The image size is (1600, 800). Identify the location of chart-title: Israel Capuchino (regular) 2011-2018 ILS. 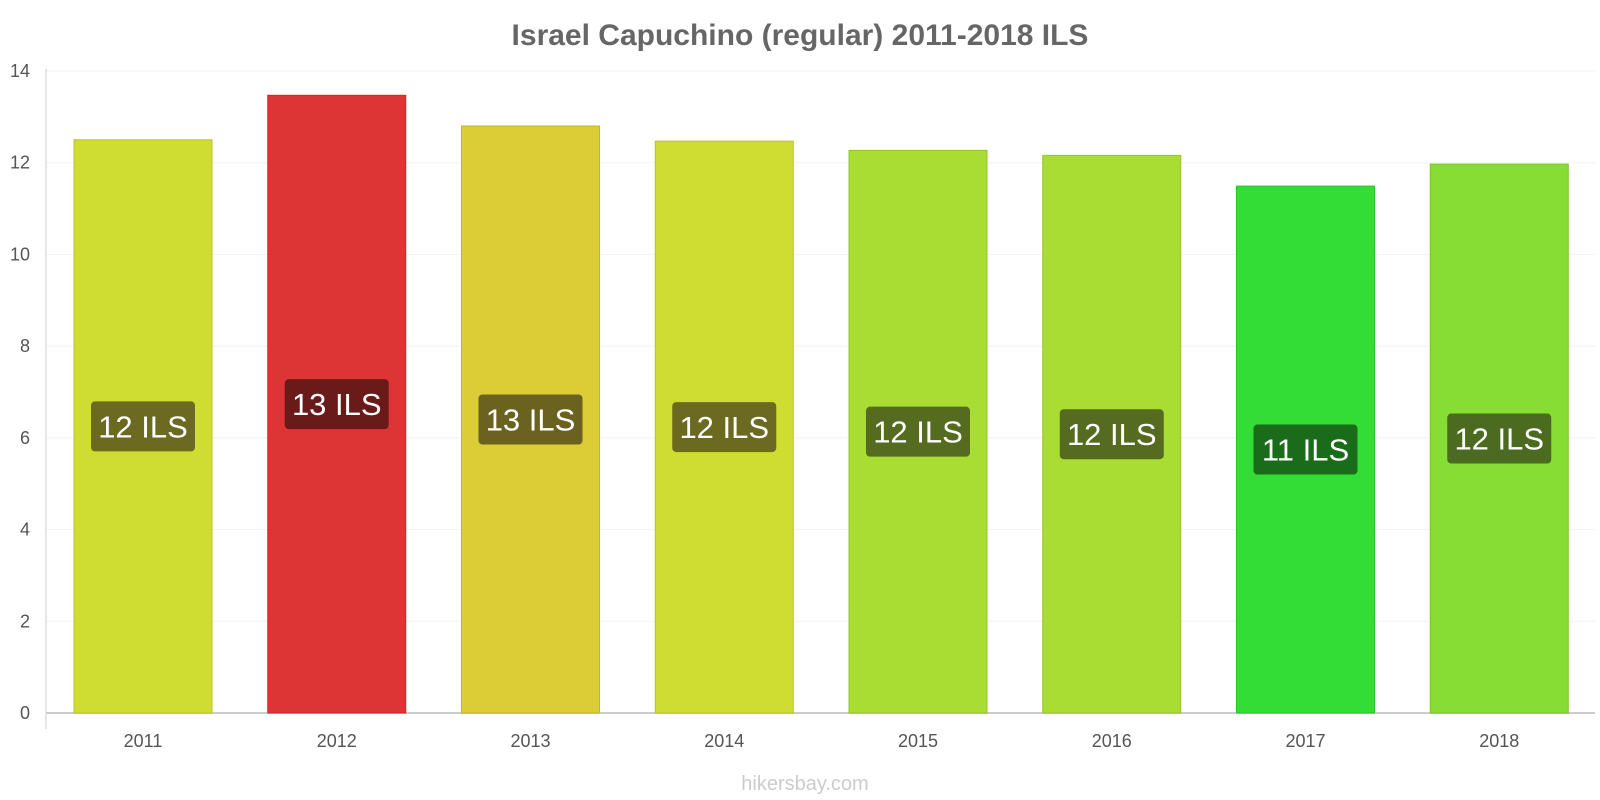
(800, 35).